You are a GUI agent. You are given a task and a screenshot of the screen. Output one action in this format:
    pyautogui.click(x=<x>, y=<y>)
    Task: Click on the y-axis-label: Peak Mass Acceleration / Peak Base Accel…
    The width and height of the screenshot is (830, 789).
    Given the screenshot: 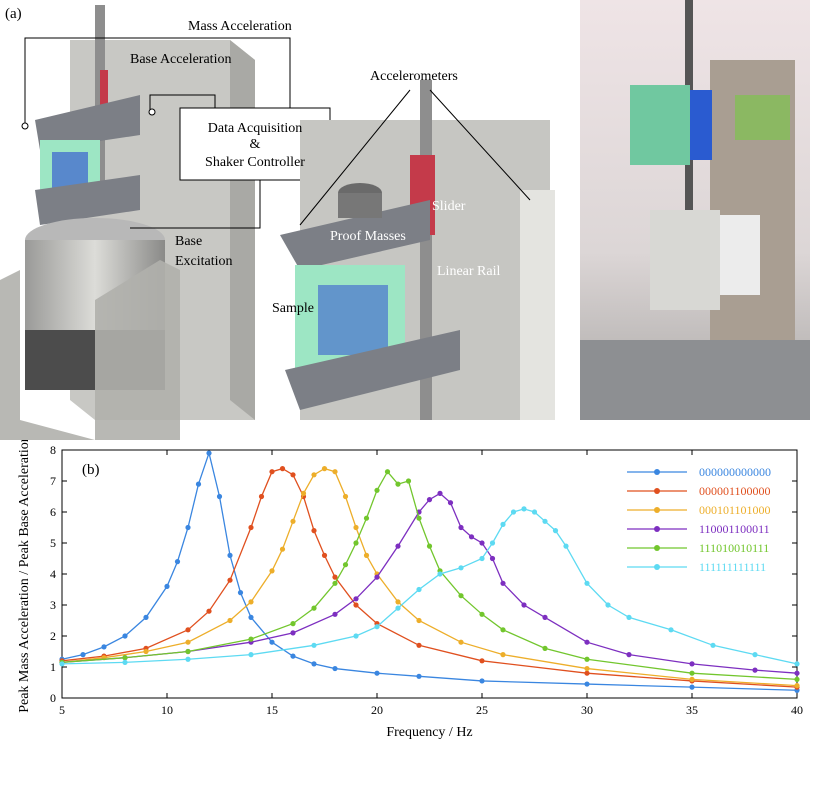 What is the action you would take?
    pyautogui.click(x=24, y=576)
    